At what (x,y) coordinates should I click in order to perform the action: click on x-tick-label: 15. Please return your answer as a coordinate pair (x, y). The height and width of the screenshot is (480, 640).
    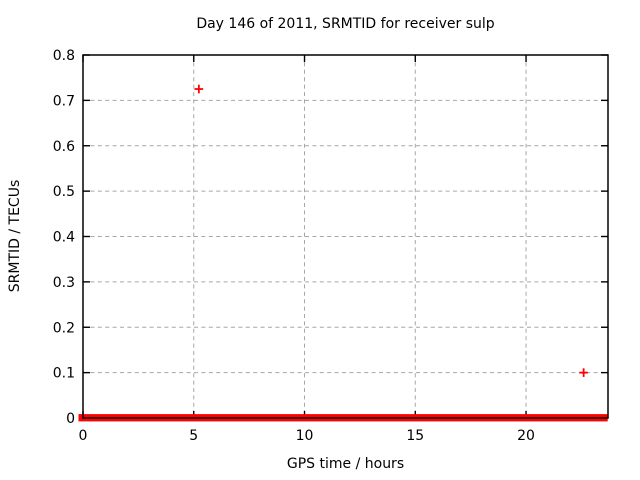
    Looking at the image, I should click on (415, 436).